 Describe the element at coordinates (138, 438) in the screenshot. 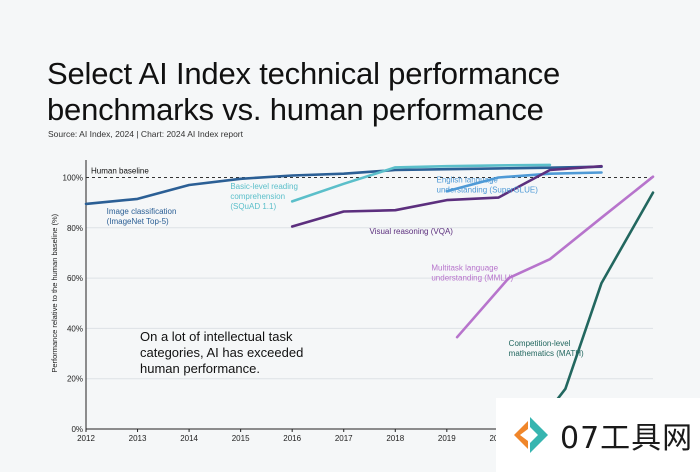

I see `x-tick-label: 2013` at that location.